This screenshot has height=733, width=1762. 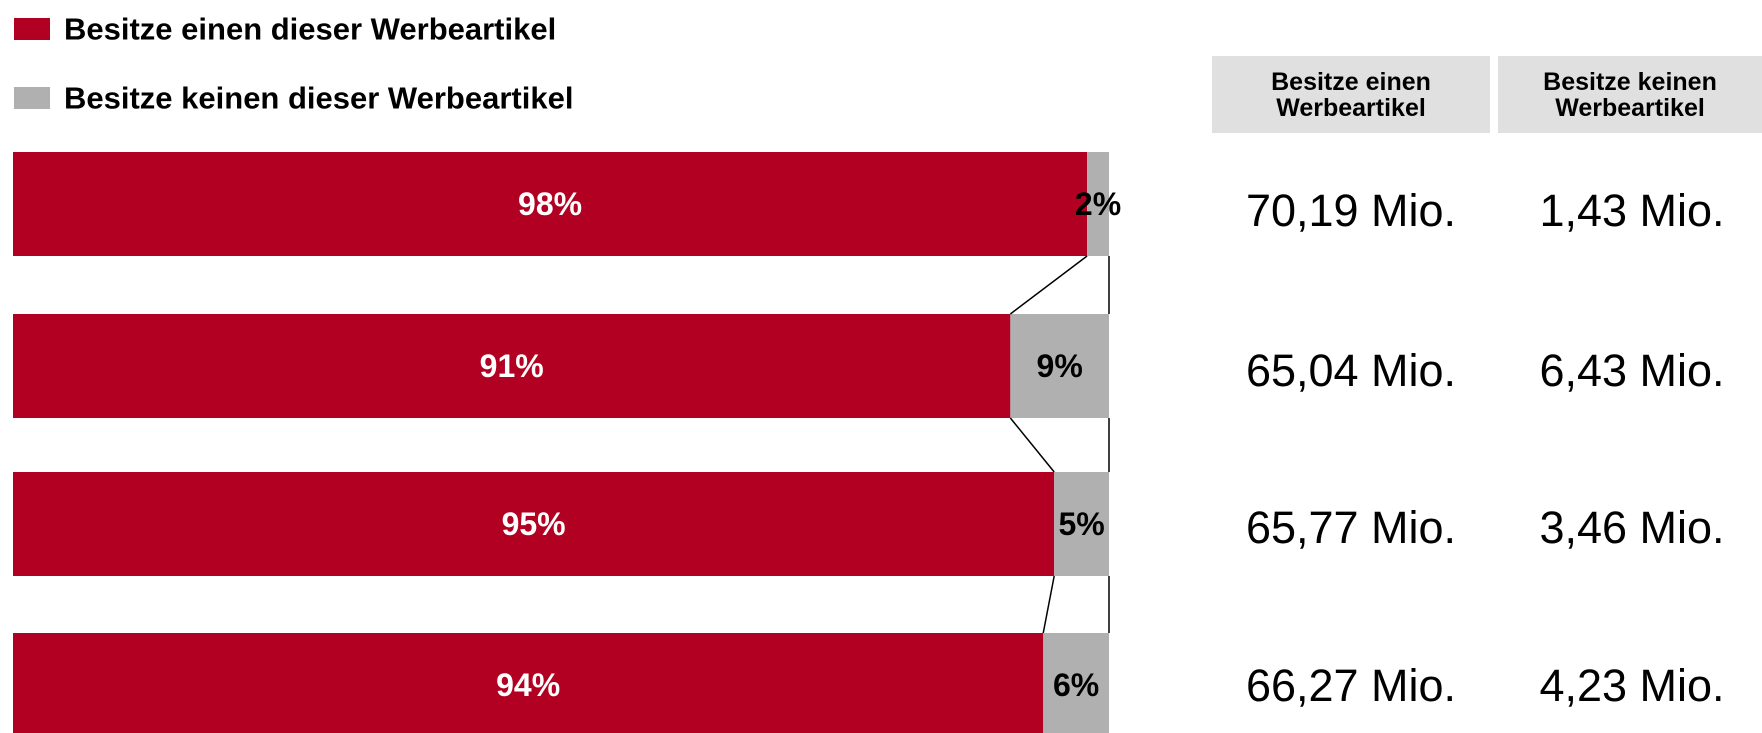 I want to click on data-label: 91%, so click(x=512, y=366).